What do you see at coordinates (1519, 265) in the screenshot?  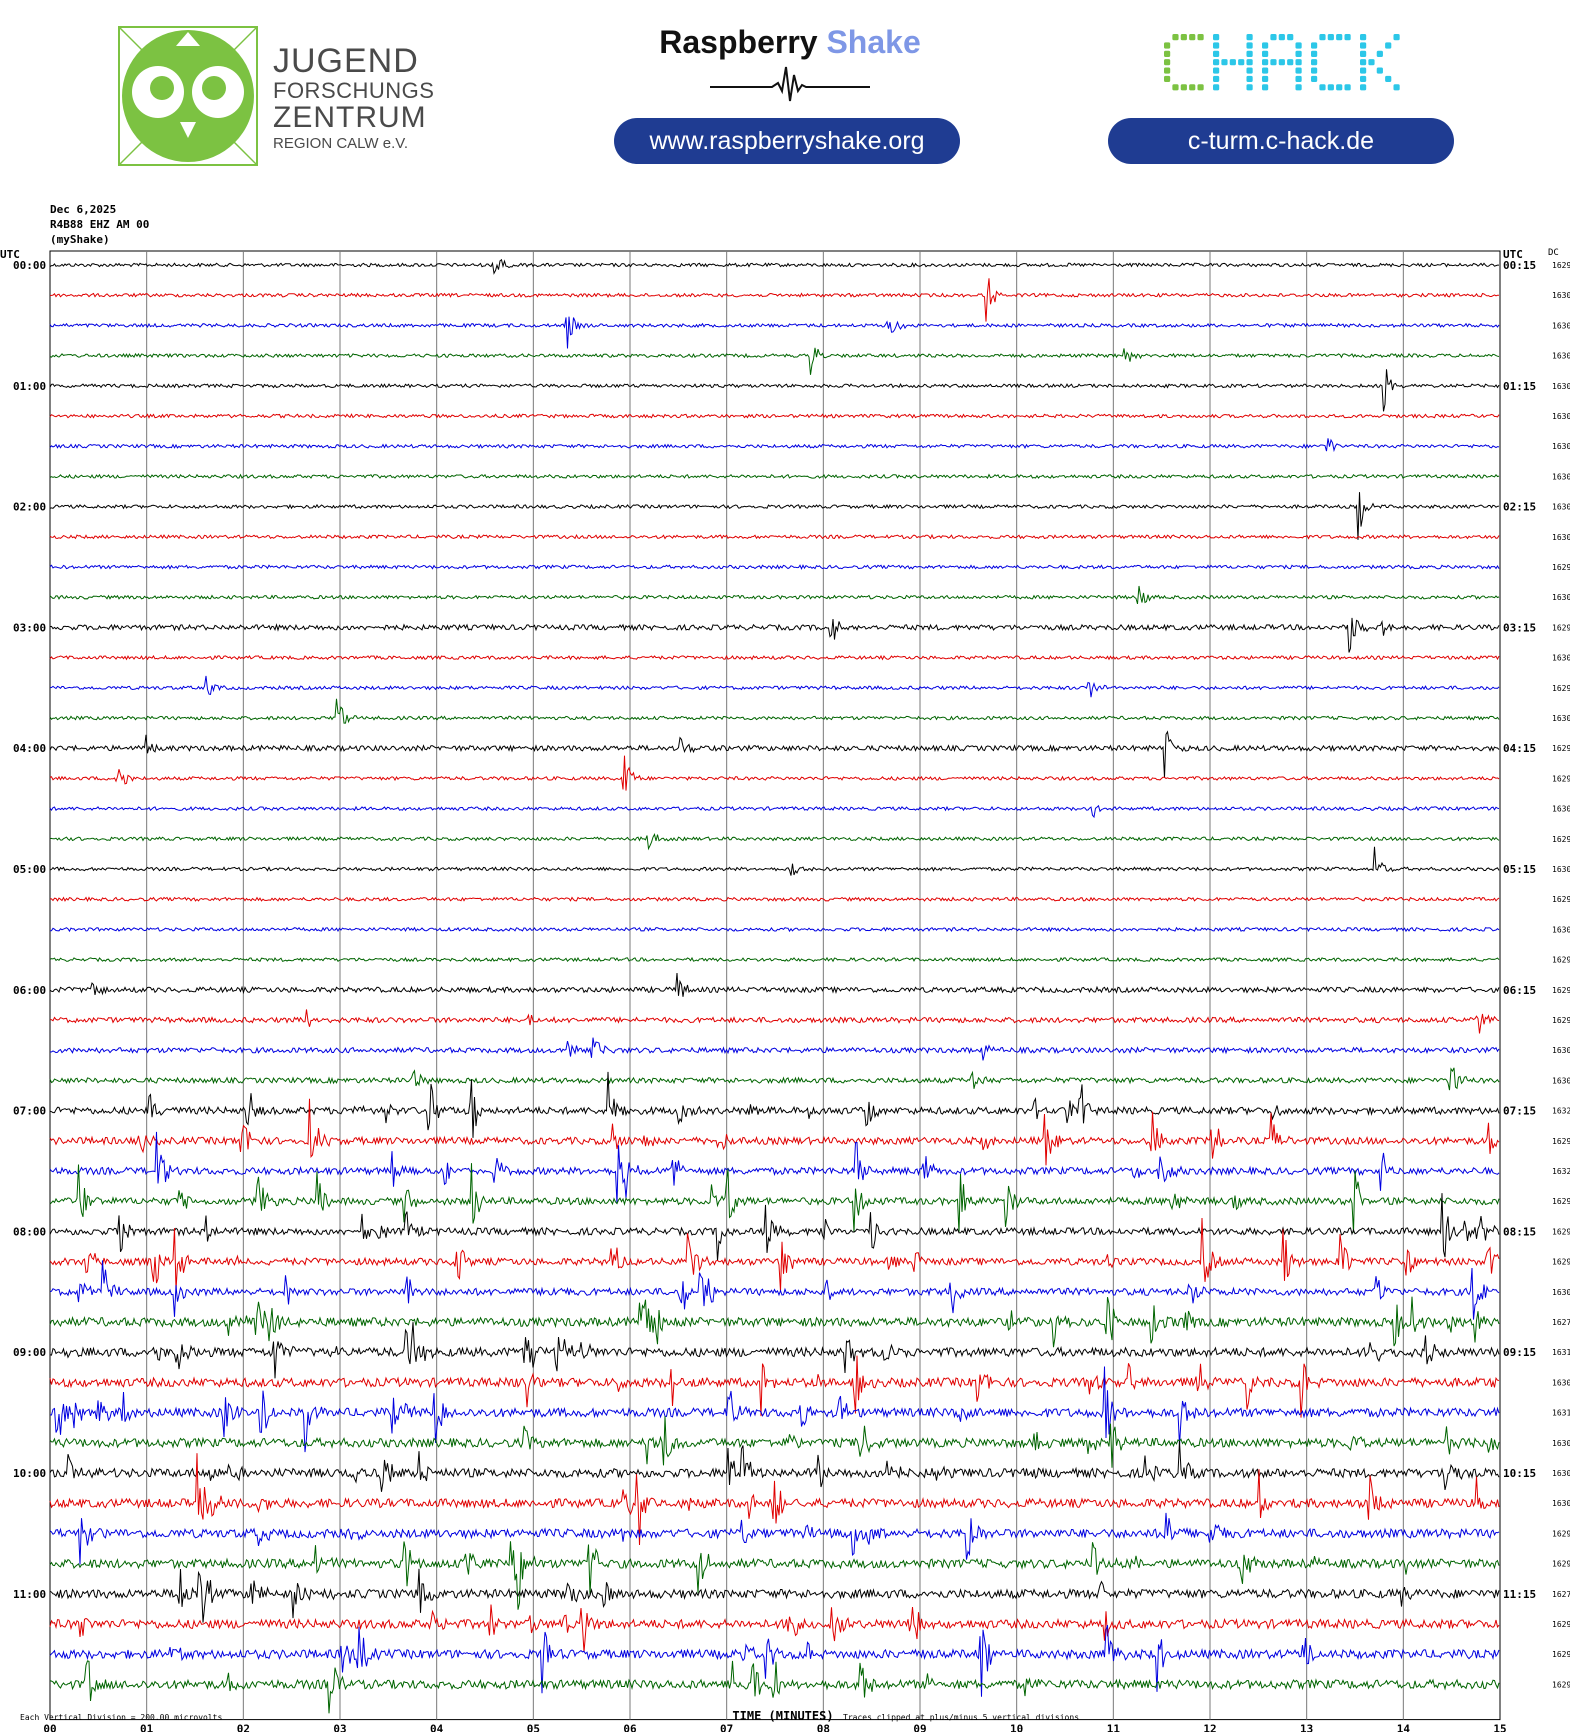 I see `row-time-right: 00:15` at bounding box center [1519, 265].